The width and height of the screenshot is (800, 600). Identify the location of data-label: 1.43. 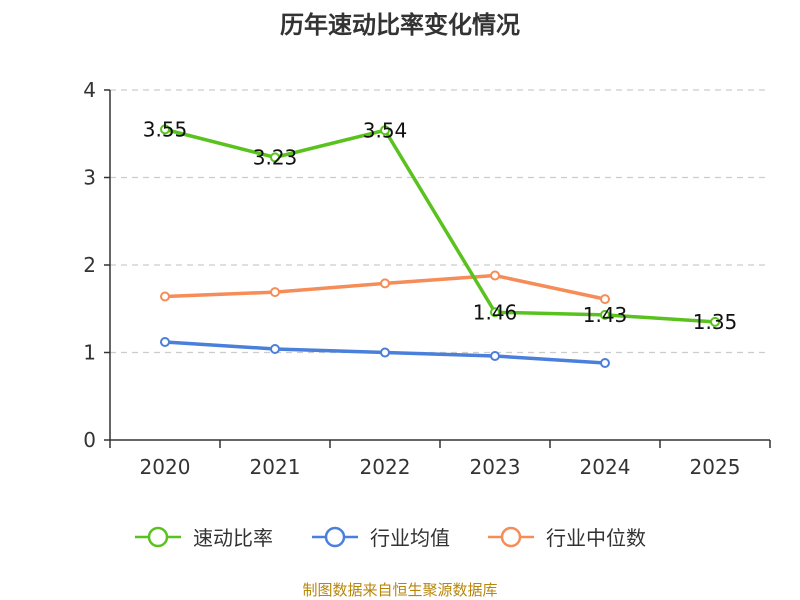
(605, 315).